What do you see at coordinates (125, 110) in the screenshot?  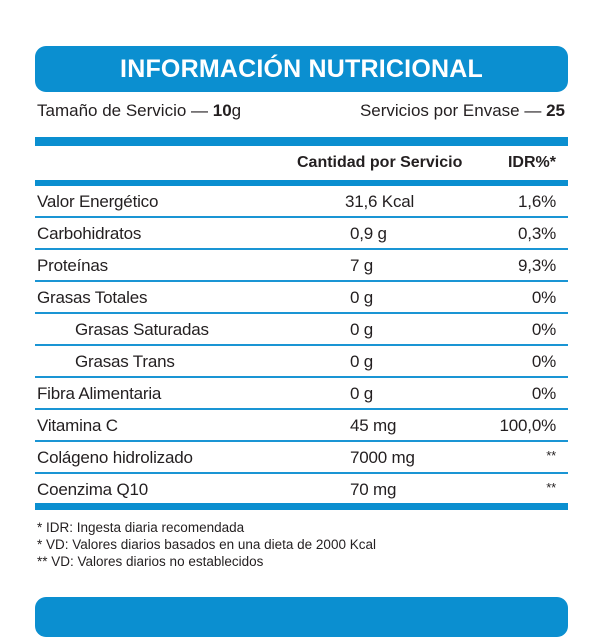 I see `serving-size-label: Tamaño de Servicio —` at bounding box center [125, 110].